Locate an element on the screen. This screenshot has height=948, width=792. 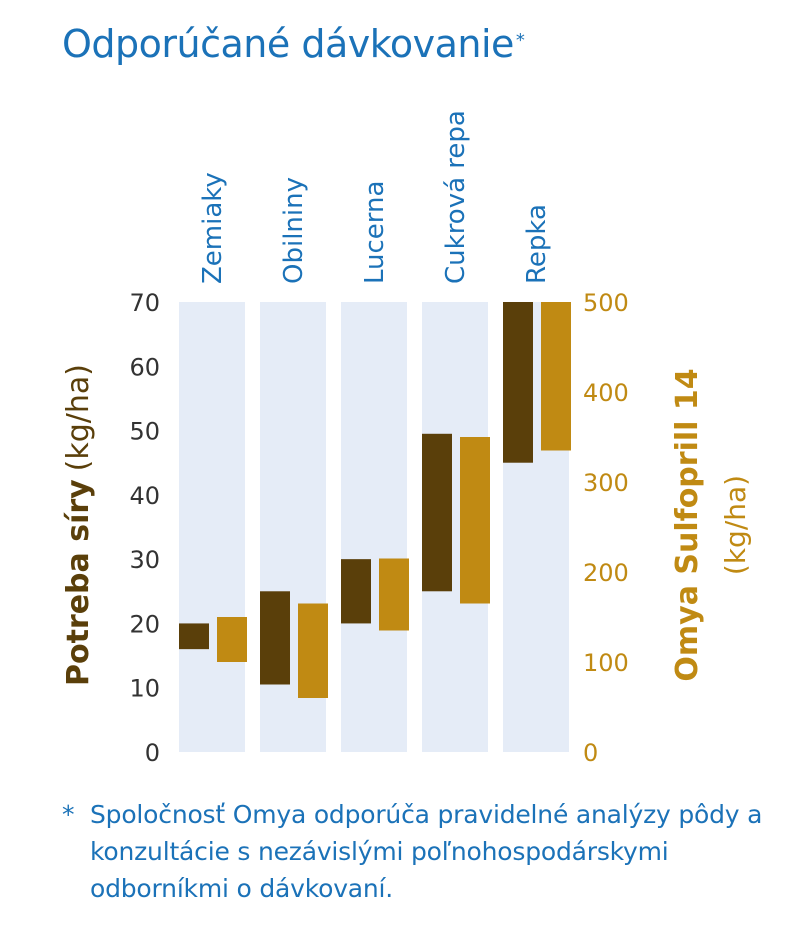
right-tick-label: 200 is located at coordinates (606, 573).